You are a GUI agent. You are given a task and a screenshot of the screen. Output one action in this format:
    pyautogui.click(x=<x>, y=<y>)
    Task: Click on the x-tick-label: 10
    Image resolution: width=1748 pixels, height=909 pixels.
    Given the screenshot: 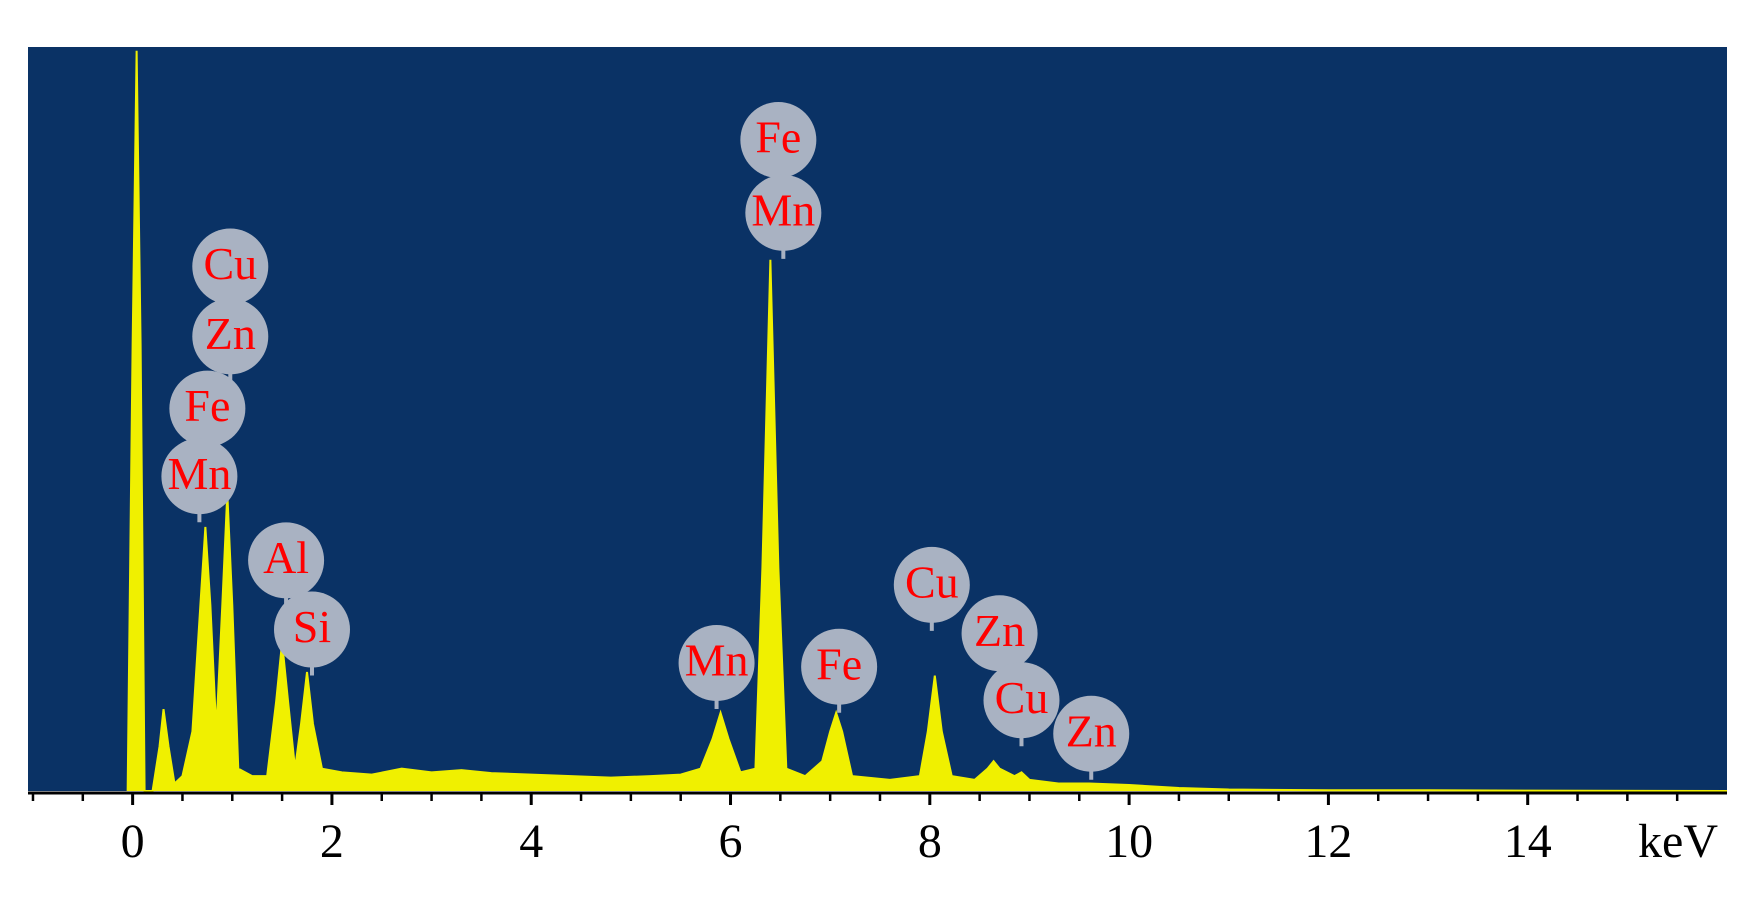 What is the action you would take?
    pyautogui.click(x=1129, y=841)
    